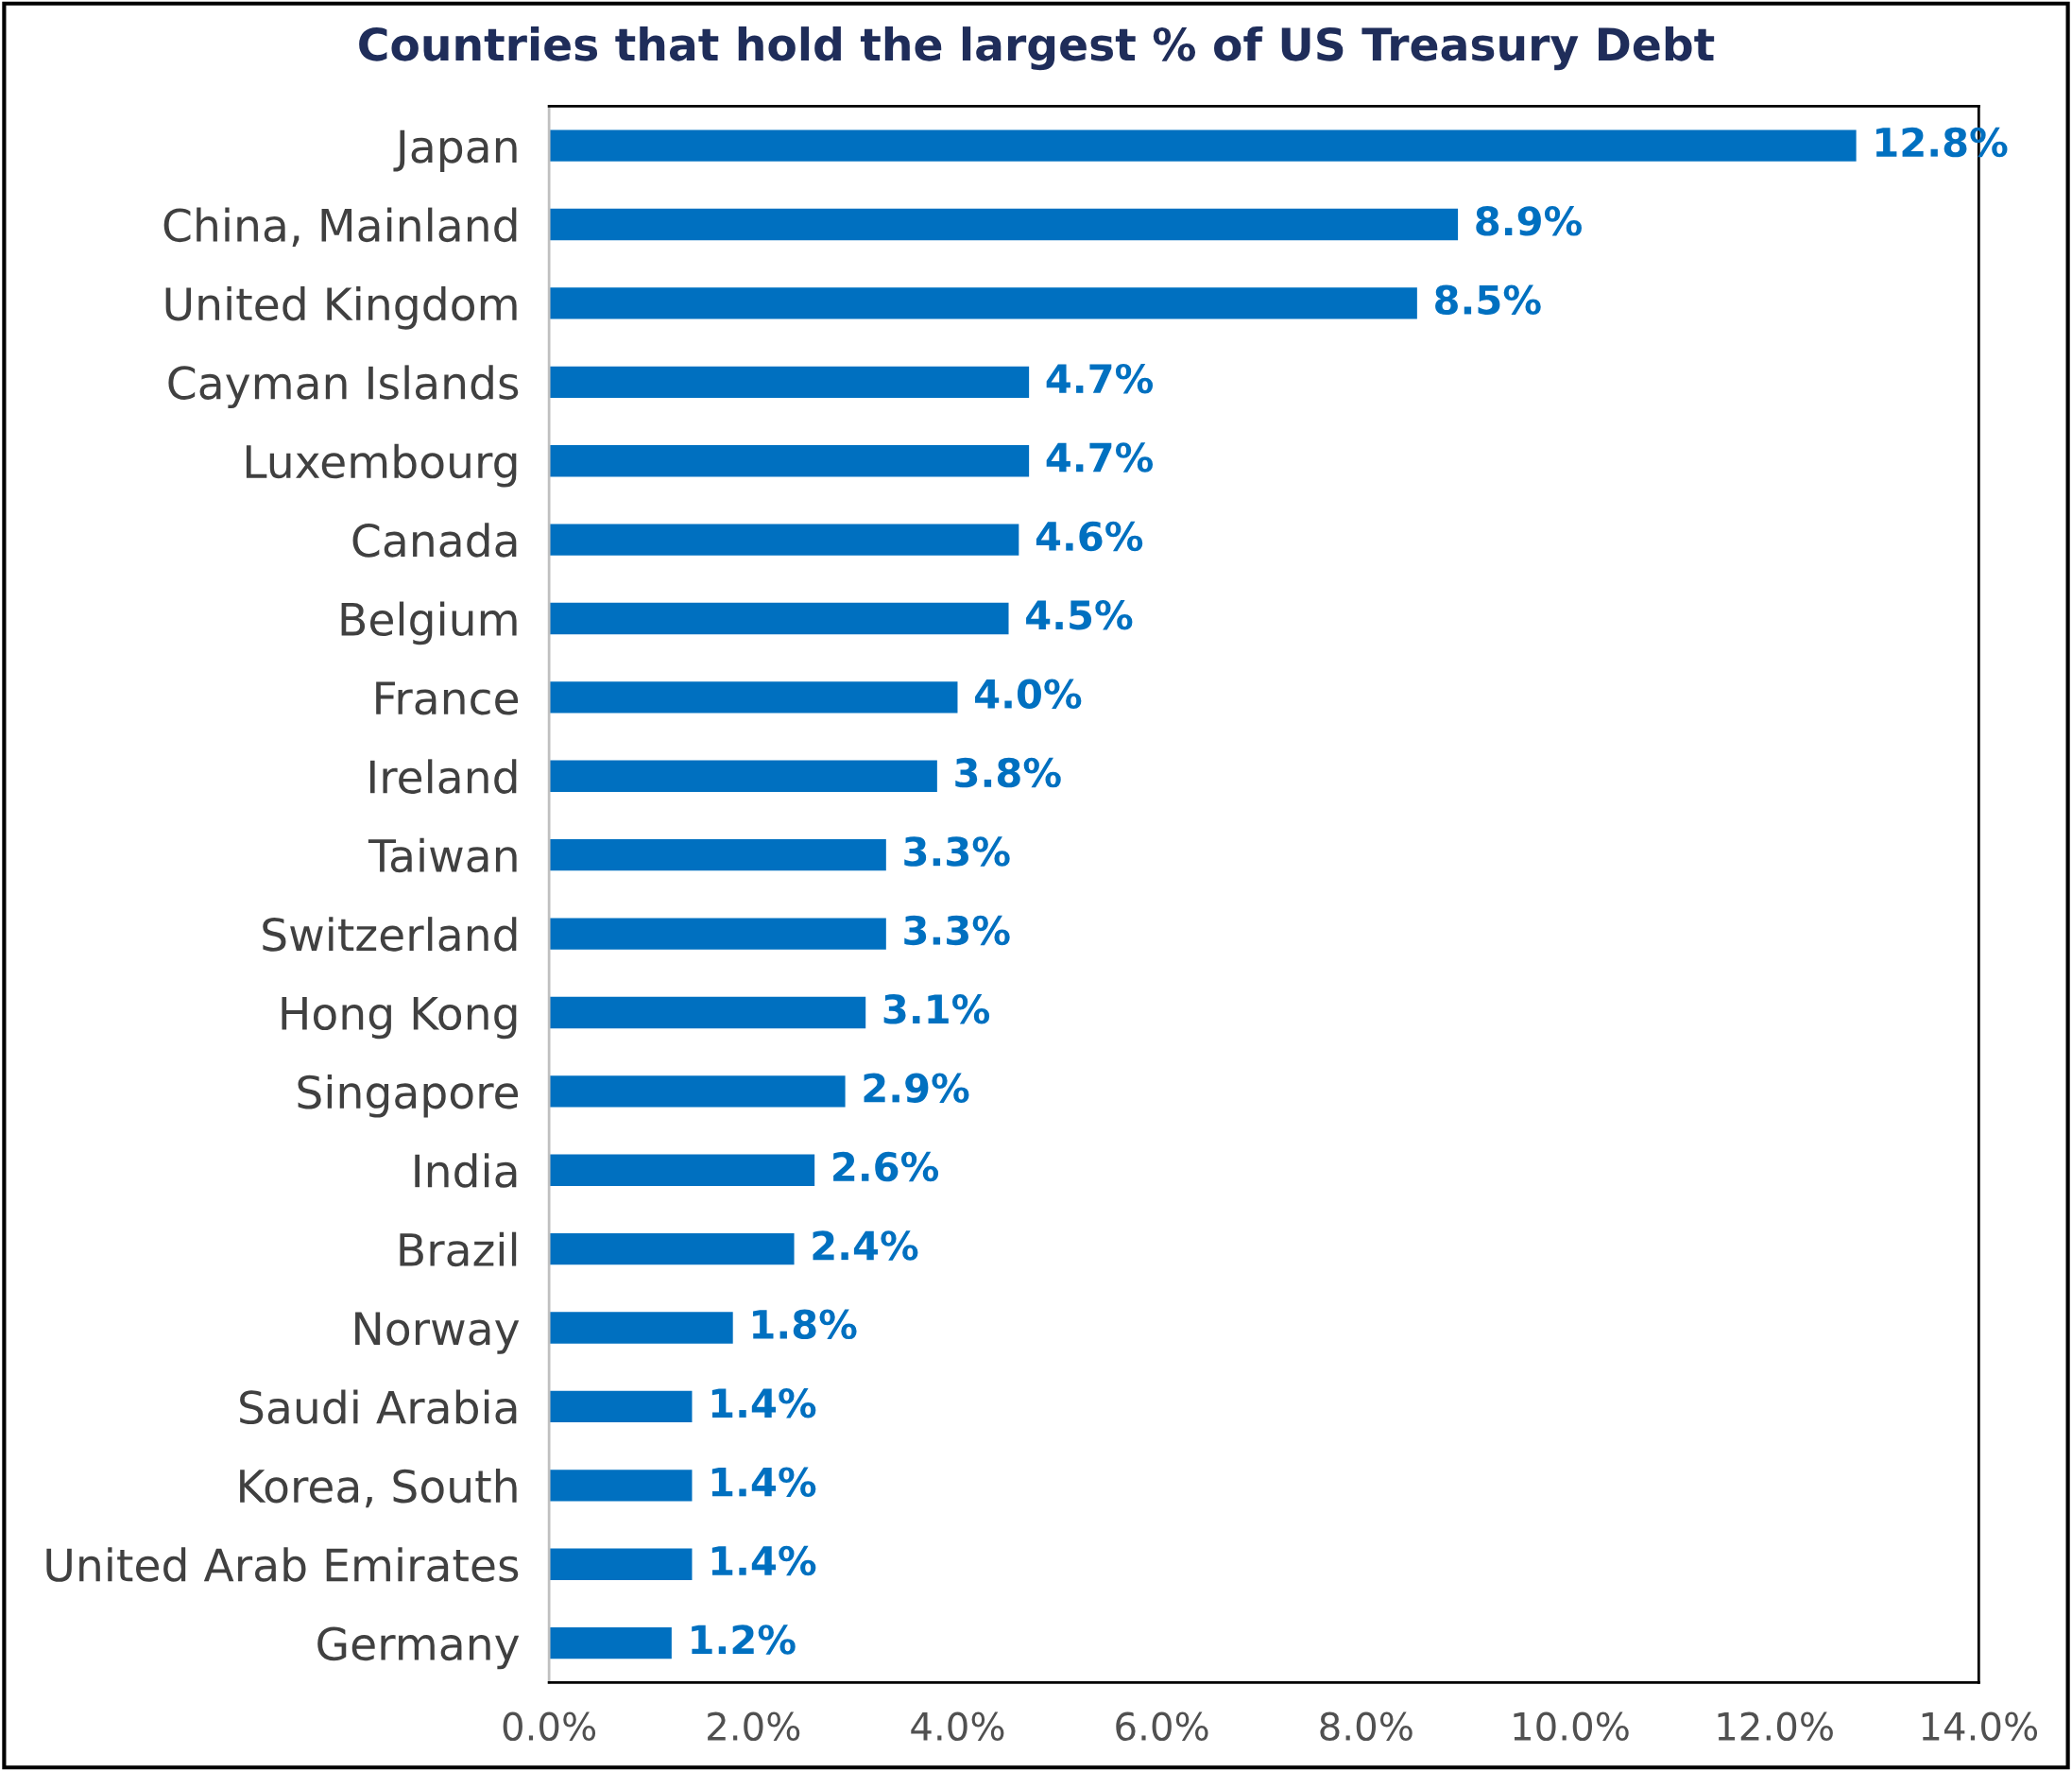 This screenshot has height=1771, width=2072. I want to click on data-label: 1.2%, so click(744, 1640).